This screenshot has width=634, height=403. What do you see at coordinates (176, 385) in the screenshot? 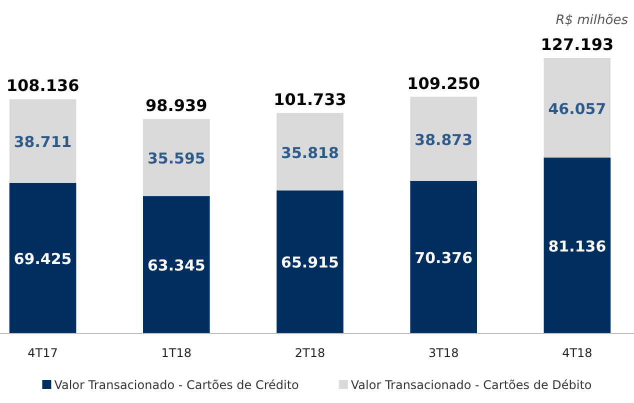
I see `legend-label: Valor Transacionado - Cartões de Crédito` at bounding box center [176, 385].